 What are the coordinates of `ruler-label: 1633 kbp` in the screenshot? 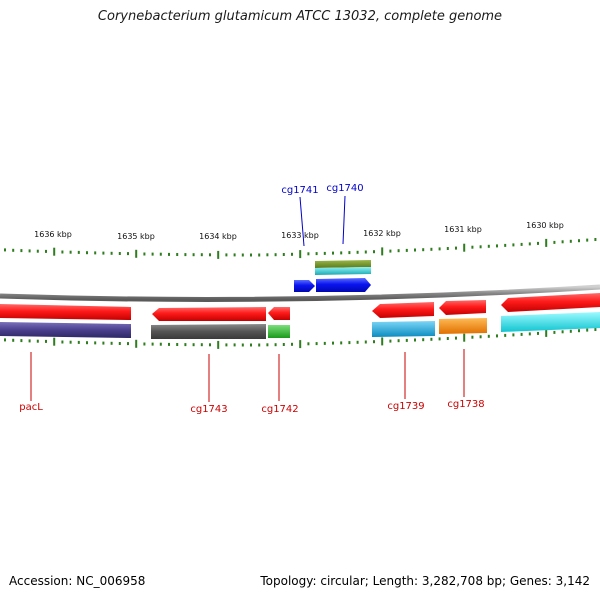 It's located at (300, 235).